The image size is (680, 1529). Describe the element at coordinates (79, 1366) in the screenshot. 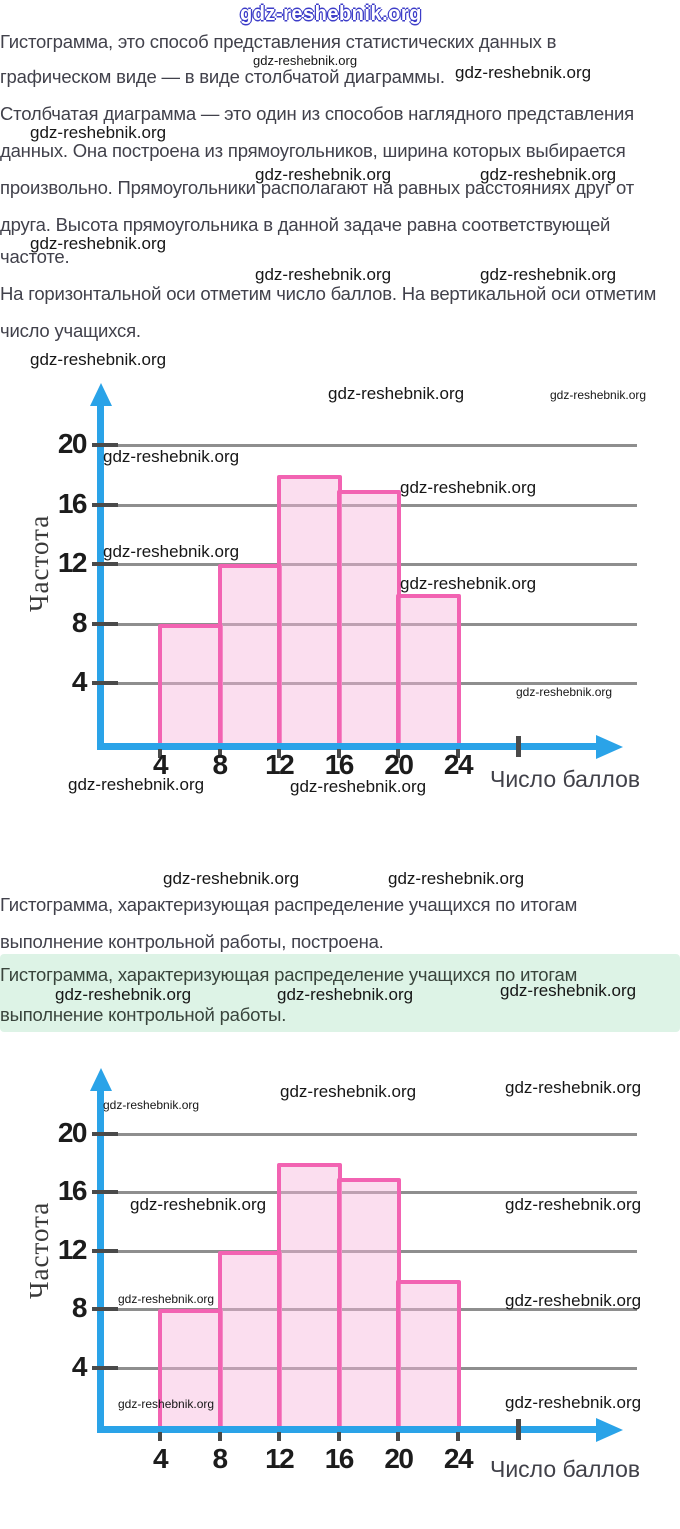

I see `y-tick-label: 4` at that location.